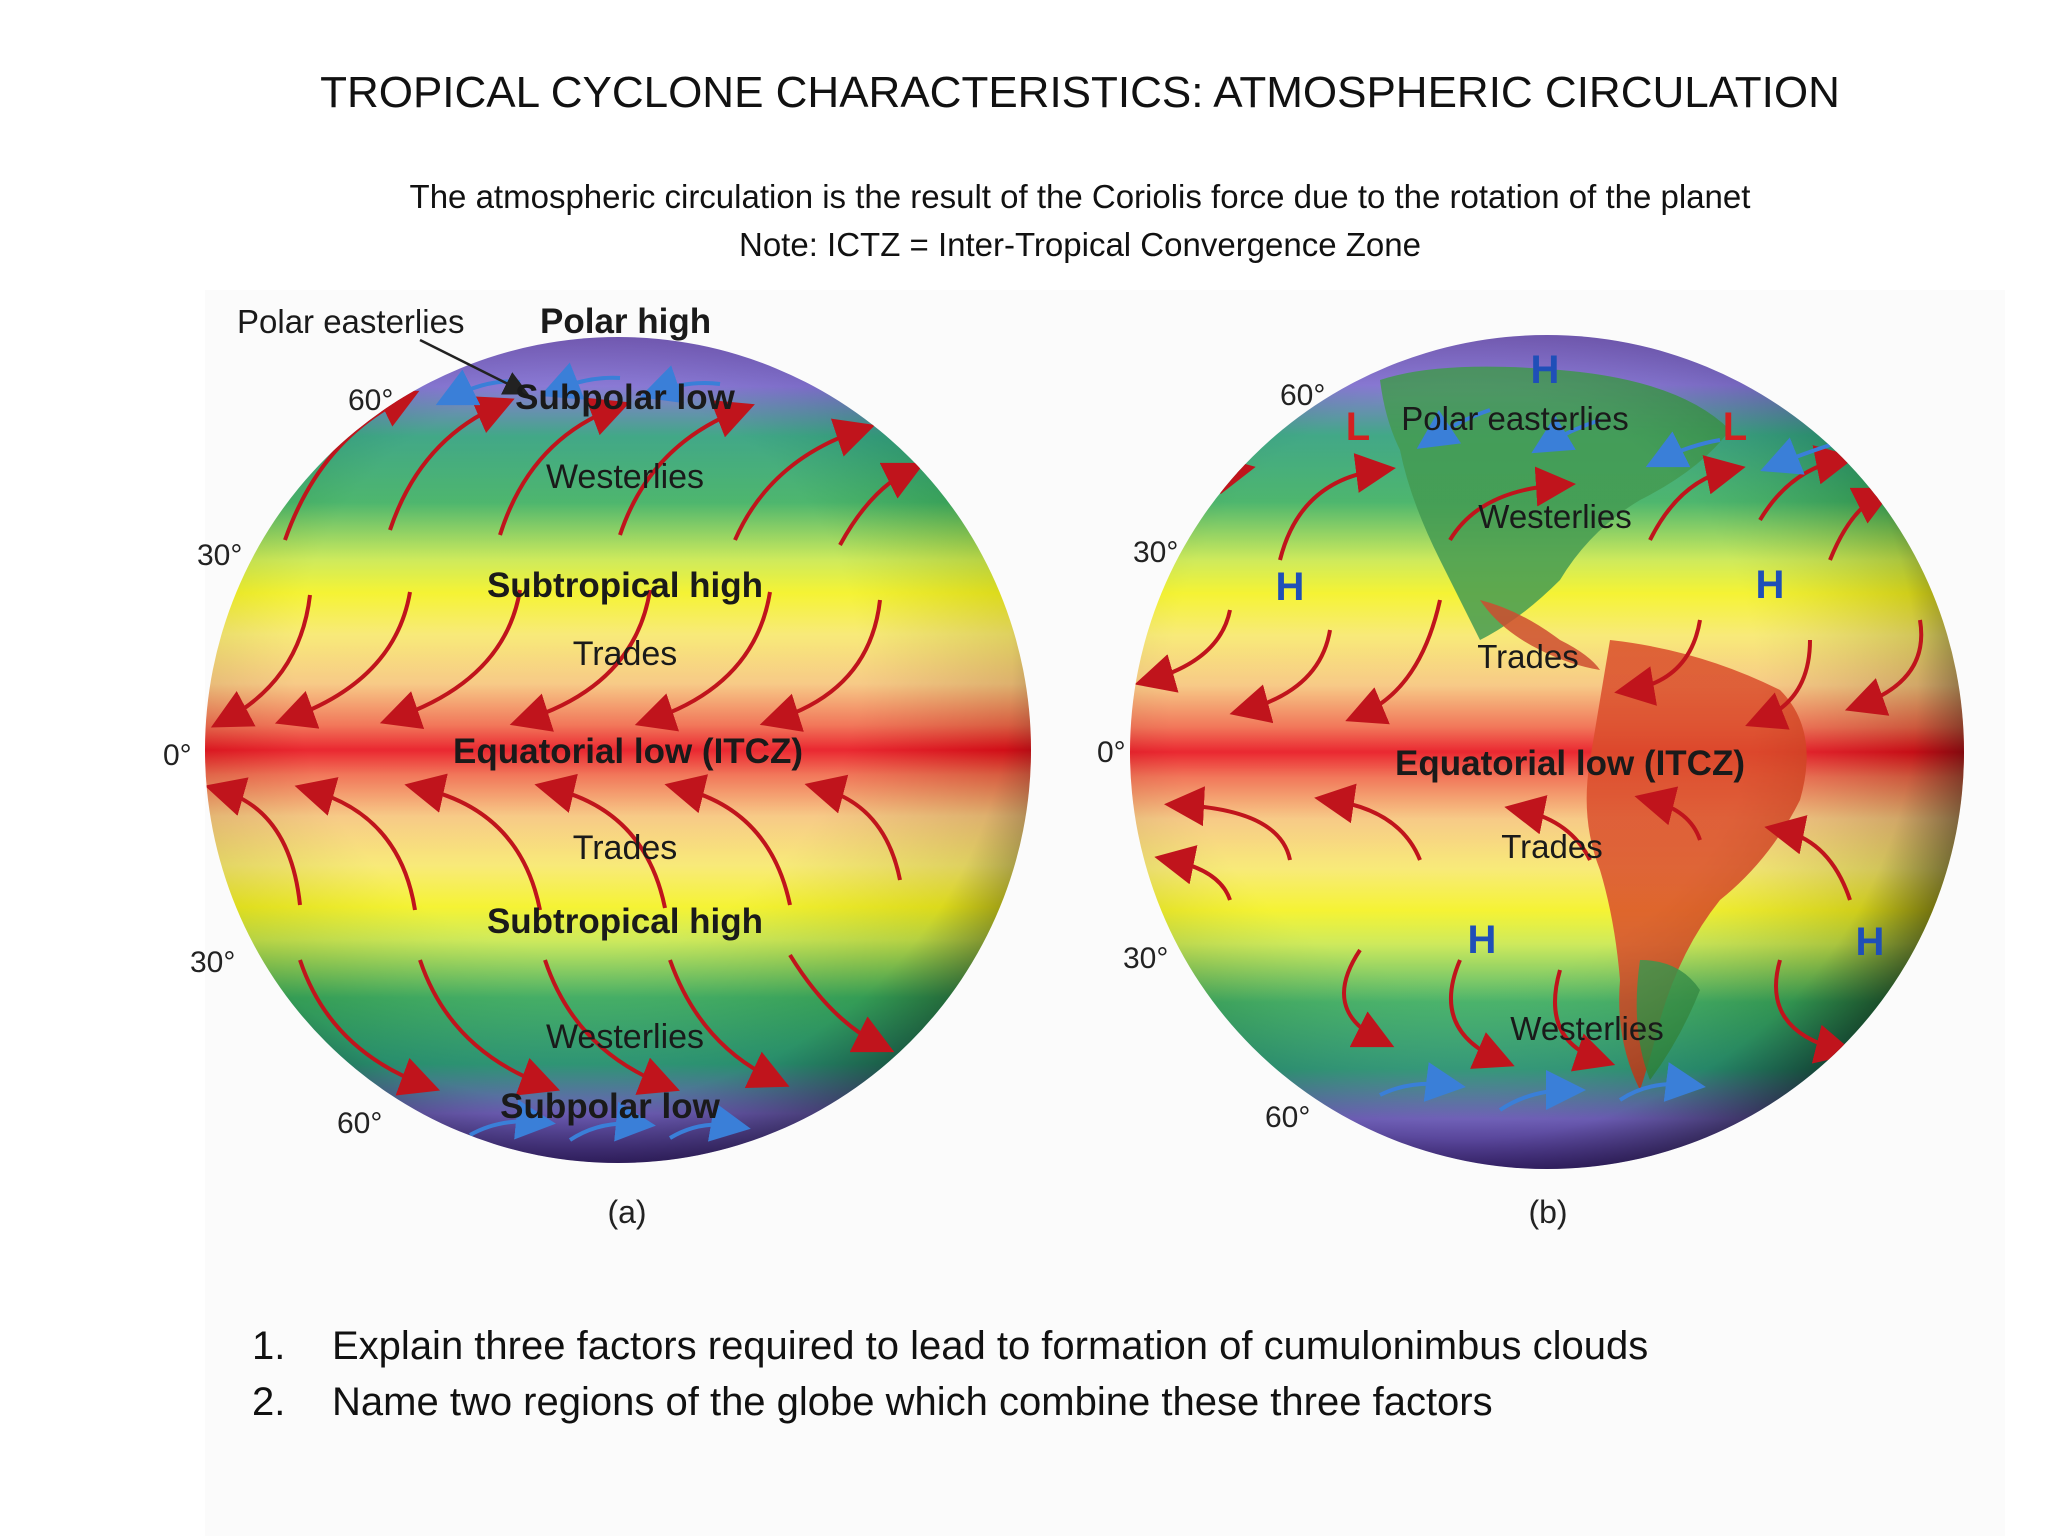 This screenshot has height=1536, width=2048. What do you see at coordinates (1770, 585) in the screenshot?
I see `high-marker-ne: H` at bounding box center [1770, 585].